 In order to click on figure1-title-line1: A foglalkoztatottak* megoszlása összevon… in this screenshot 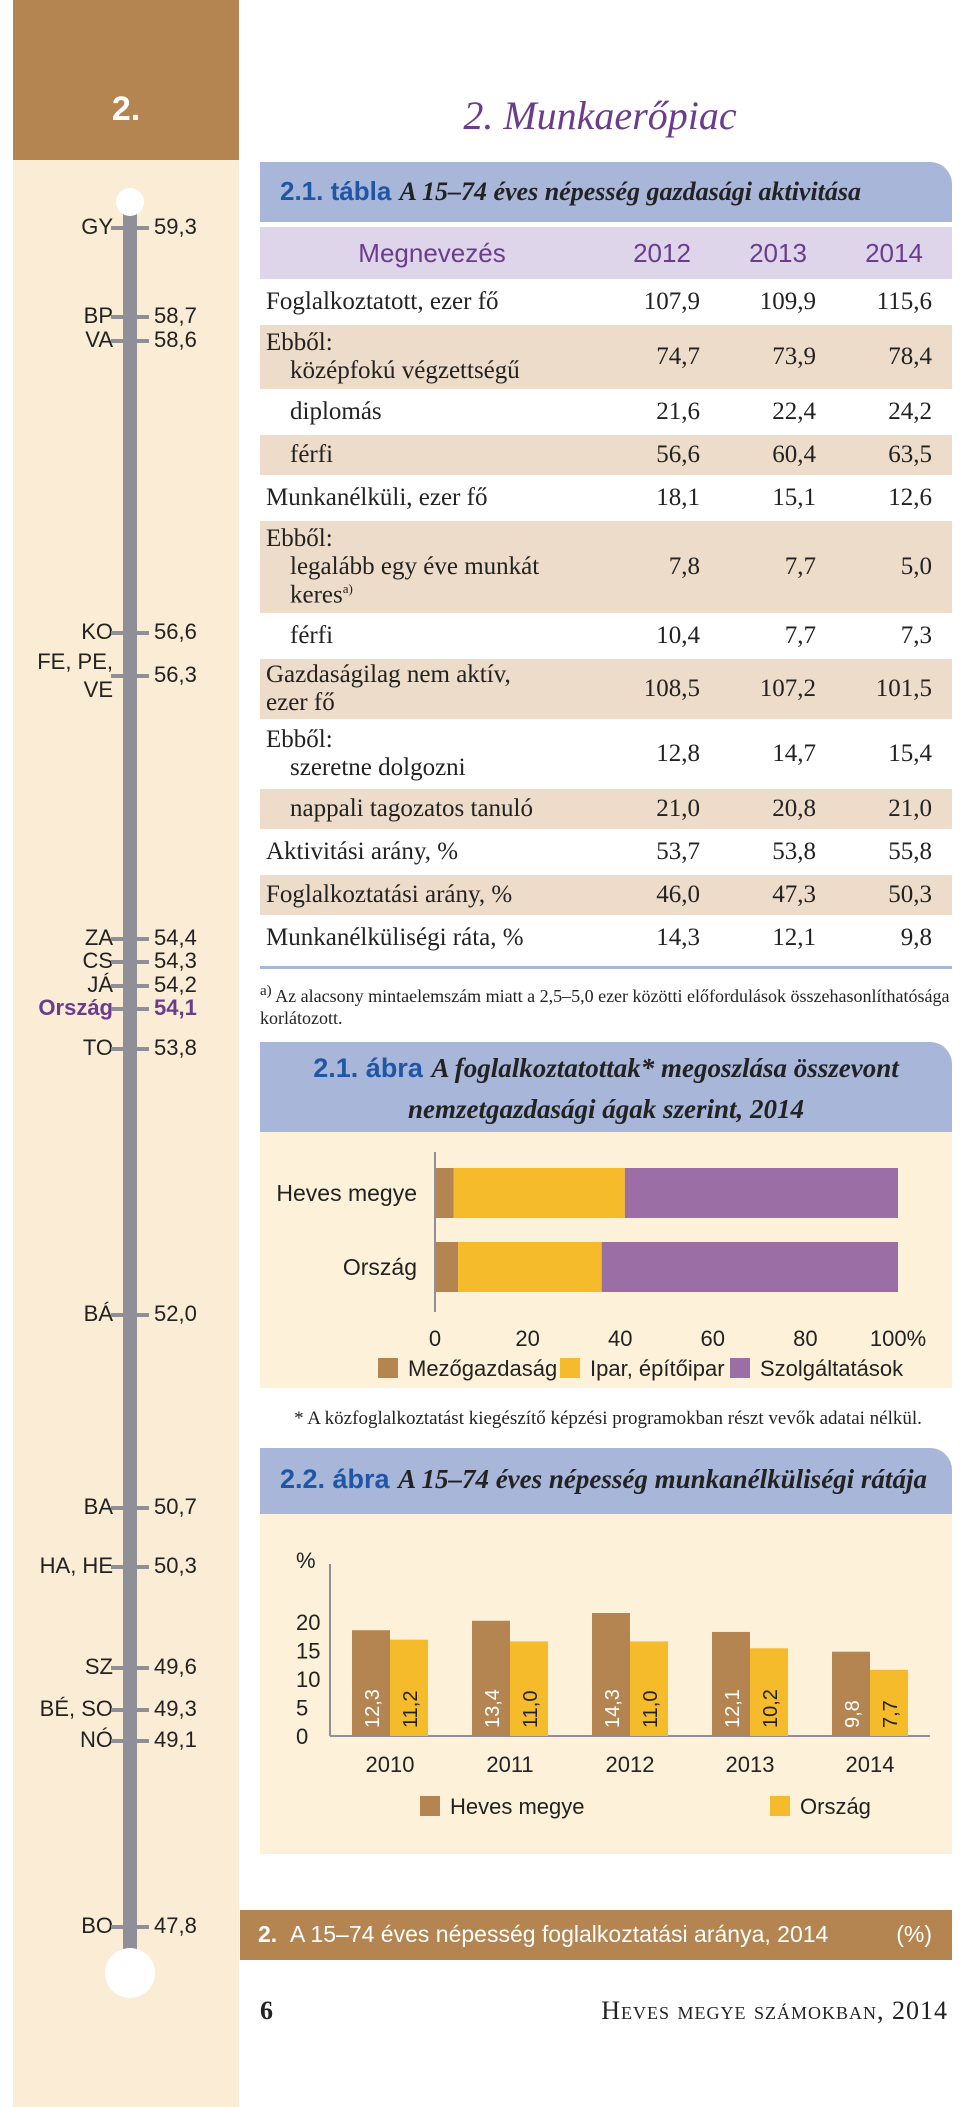, I will do `click(665, 1068)`.